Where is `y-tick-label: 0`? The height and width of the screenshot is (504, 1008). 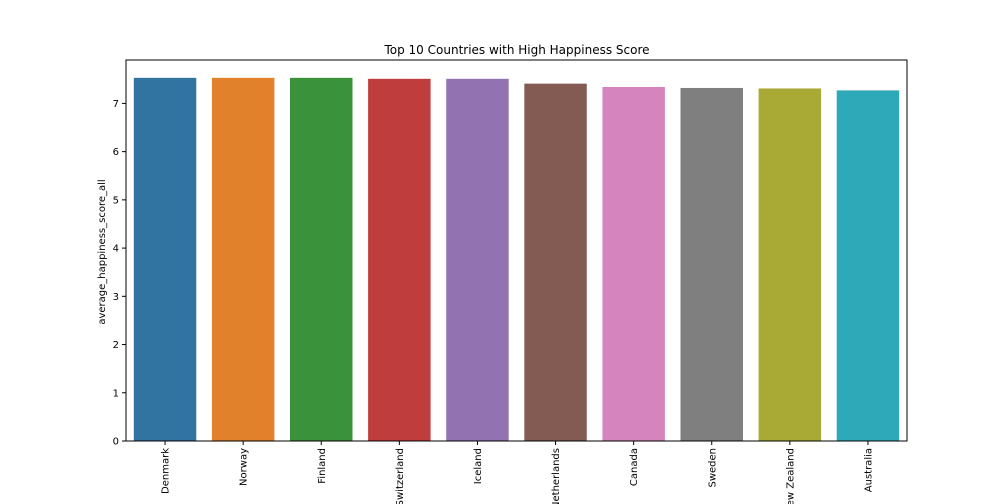
y-tick-label: 0 is located at coordinates (116, 442).